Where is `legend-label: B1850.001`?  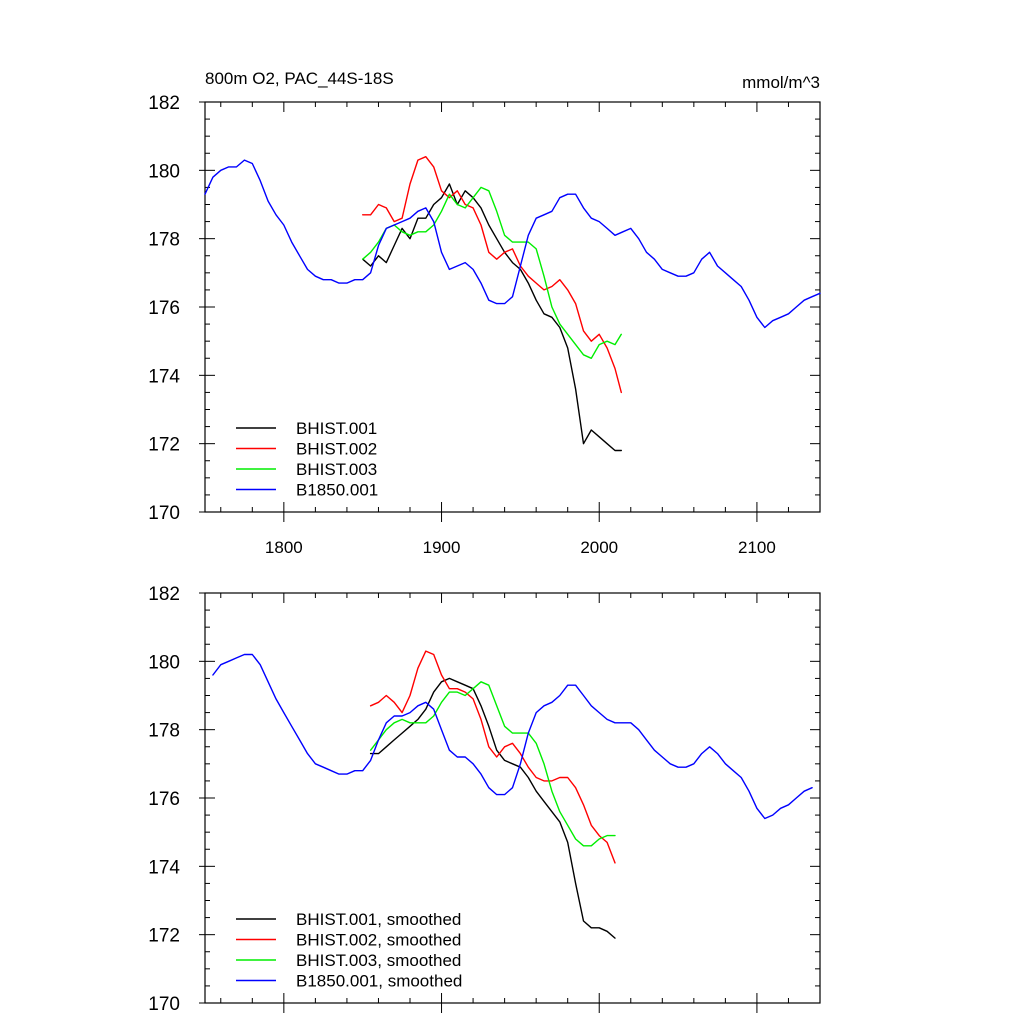 legend-label: B1850.001 is located at coordinates (337, 490).